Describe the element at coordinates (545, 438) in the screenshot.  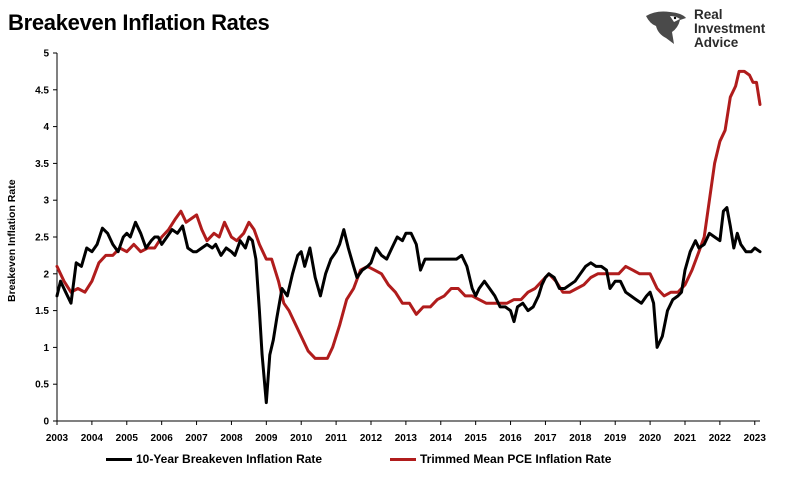
I see `x-tick-label: 2017` at that location.